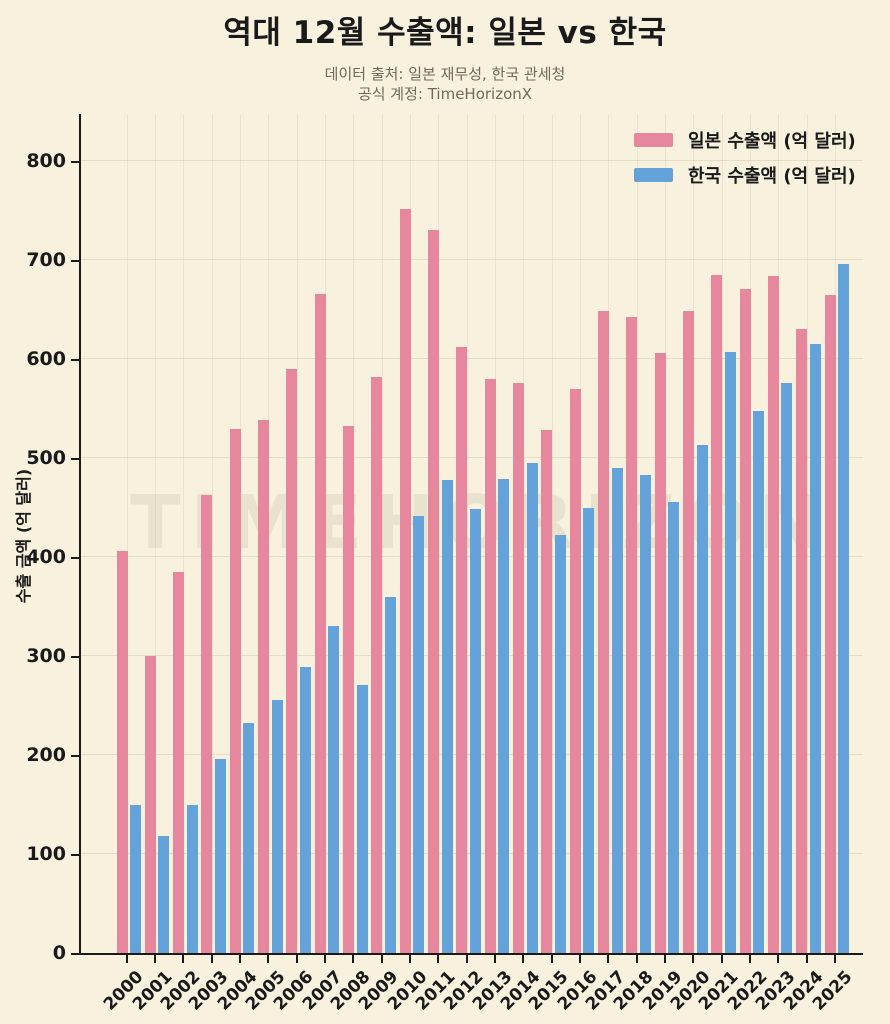 The height and width of the screenshot is (1024, 890). What do you see at coordinates (46, 755) in the screenshot?
I see `y-tick-label-200: 200` at bounding box center [46, 755].